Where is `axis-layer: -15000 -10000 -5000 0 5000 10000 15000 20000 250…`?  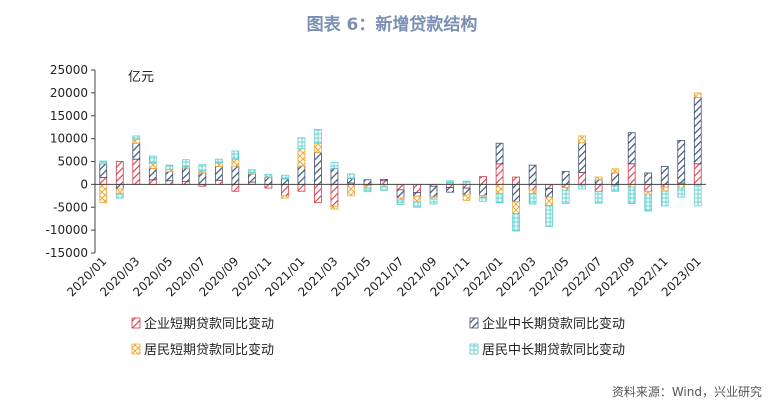
axis-layer: -15000 -10000 -5000 0 5000 10000 15000 20000 250… is located at coordinates (70, 161).